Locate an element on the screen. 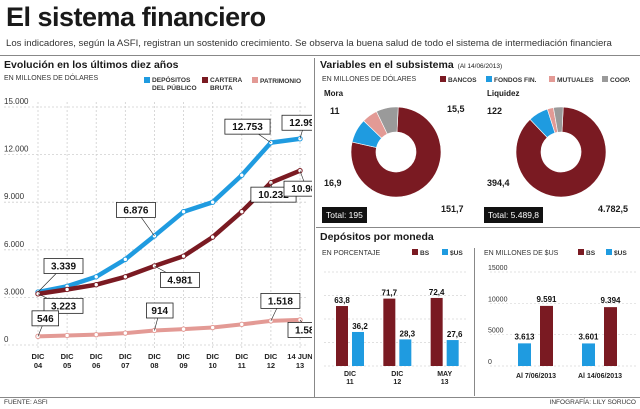 Image resolution: width=640 pixels, height=409 pixels. bar-value-label: 9.394 is located at coordinates (610, 300).